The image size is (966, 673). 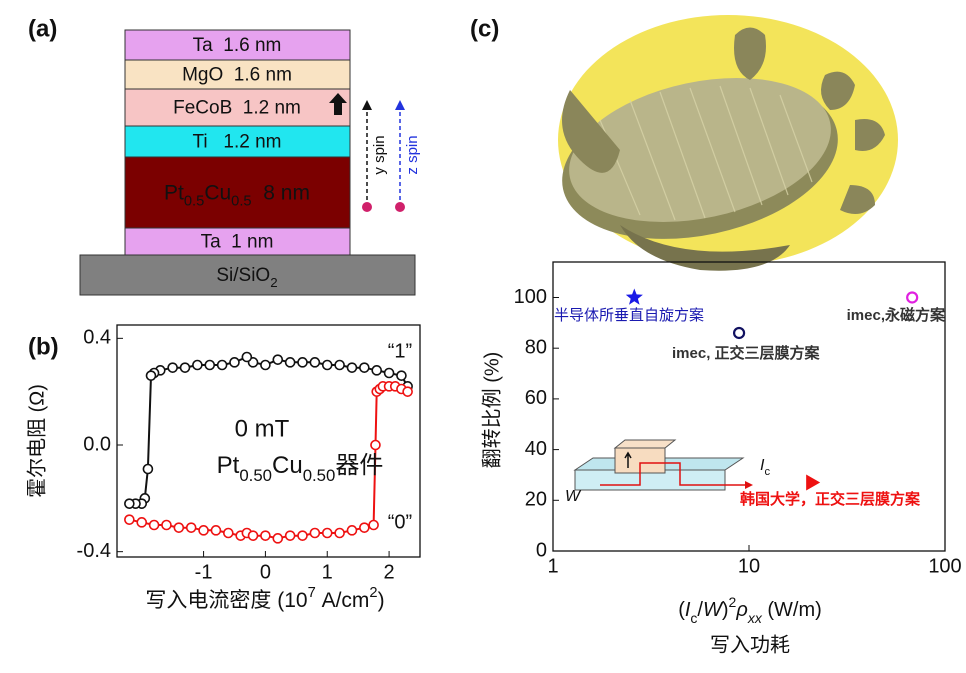 What do you see at coordinates (264, 598) in the screenshot?
I see `x-axis-label: 写入电流密度 (107 A/cm2)` at bounding box center [264, 598].